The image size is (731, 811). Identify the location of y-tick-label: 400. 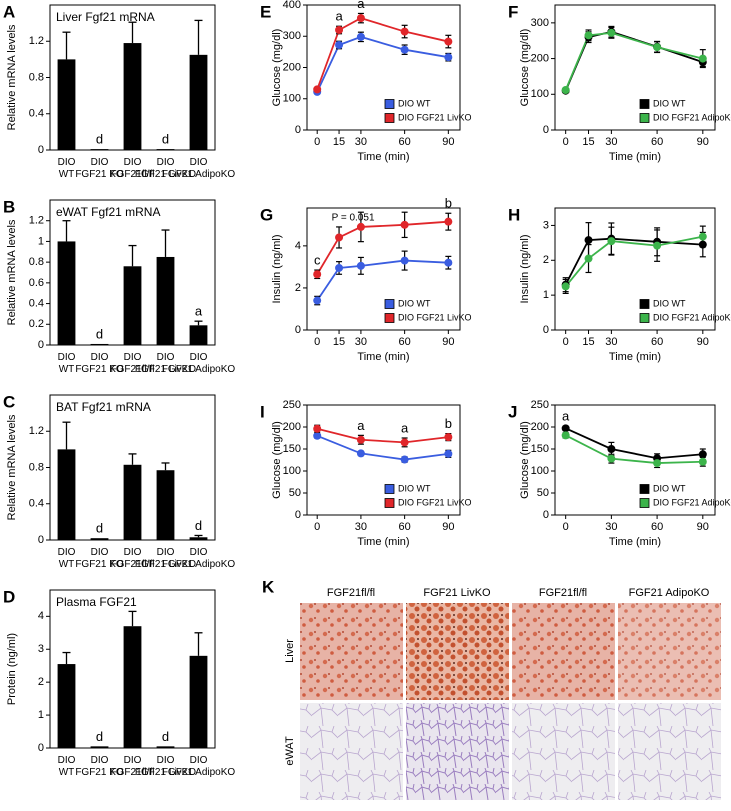
(292, 5).